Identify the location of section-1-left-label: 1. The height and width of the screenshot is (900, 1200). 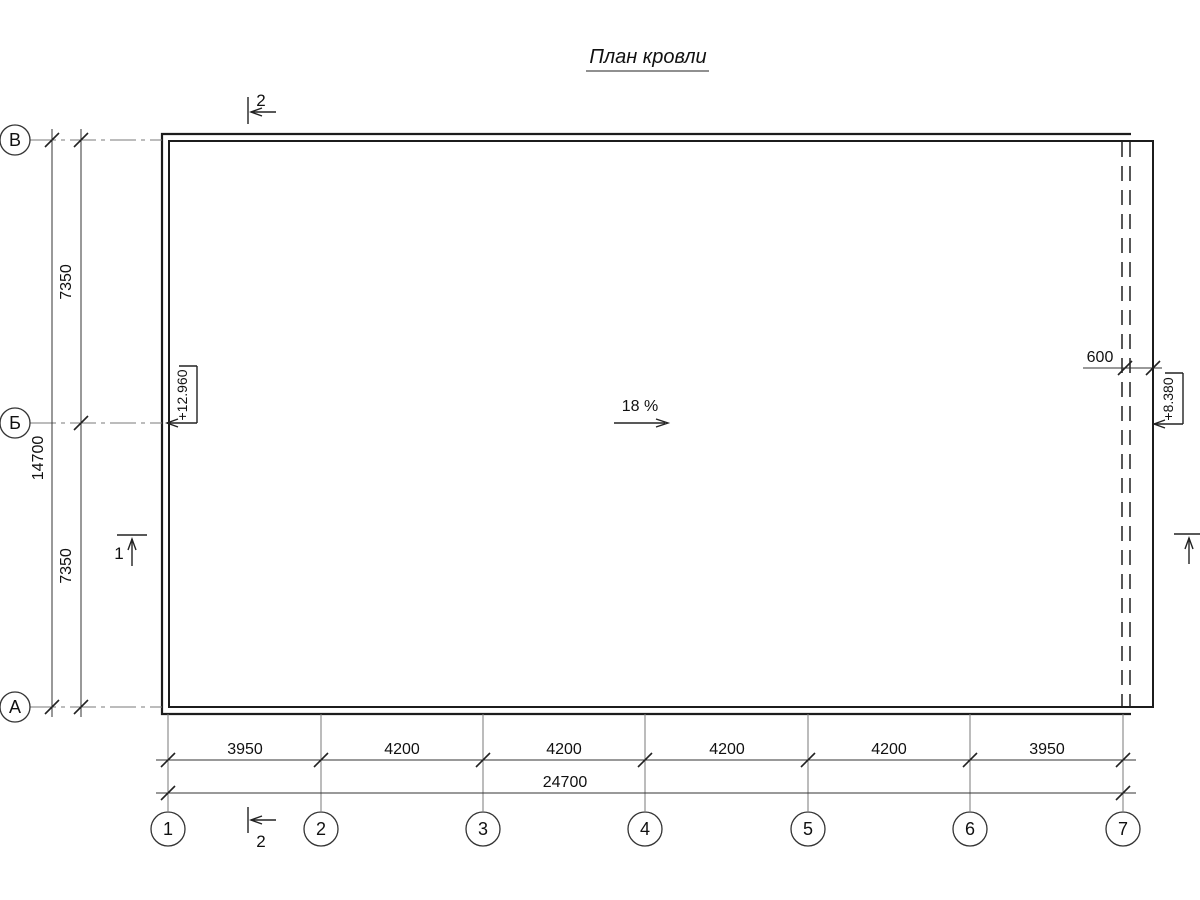
(118, 553).